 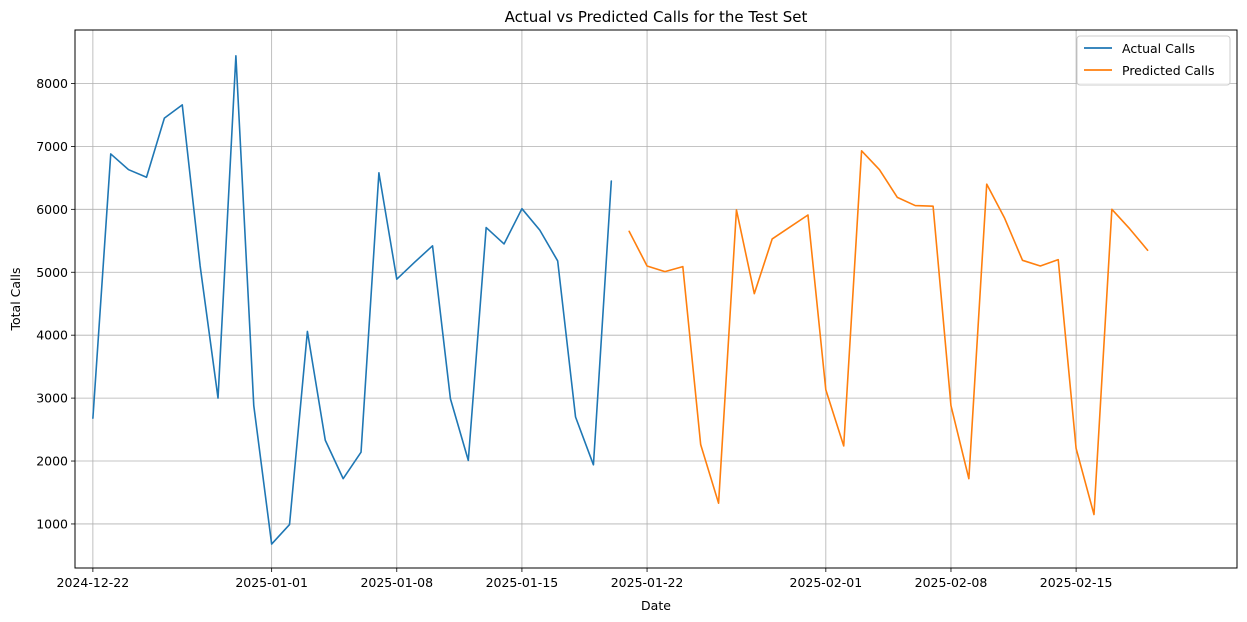 I want to click on legend: Actual Calls Predicted Calls, so click(x=1153, y=60).